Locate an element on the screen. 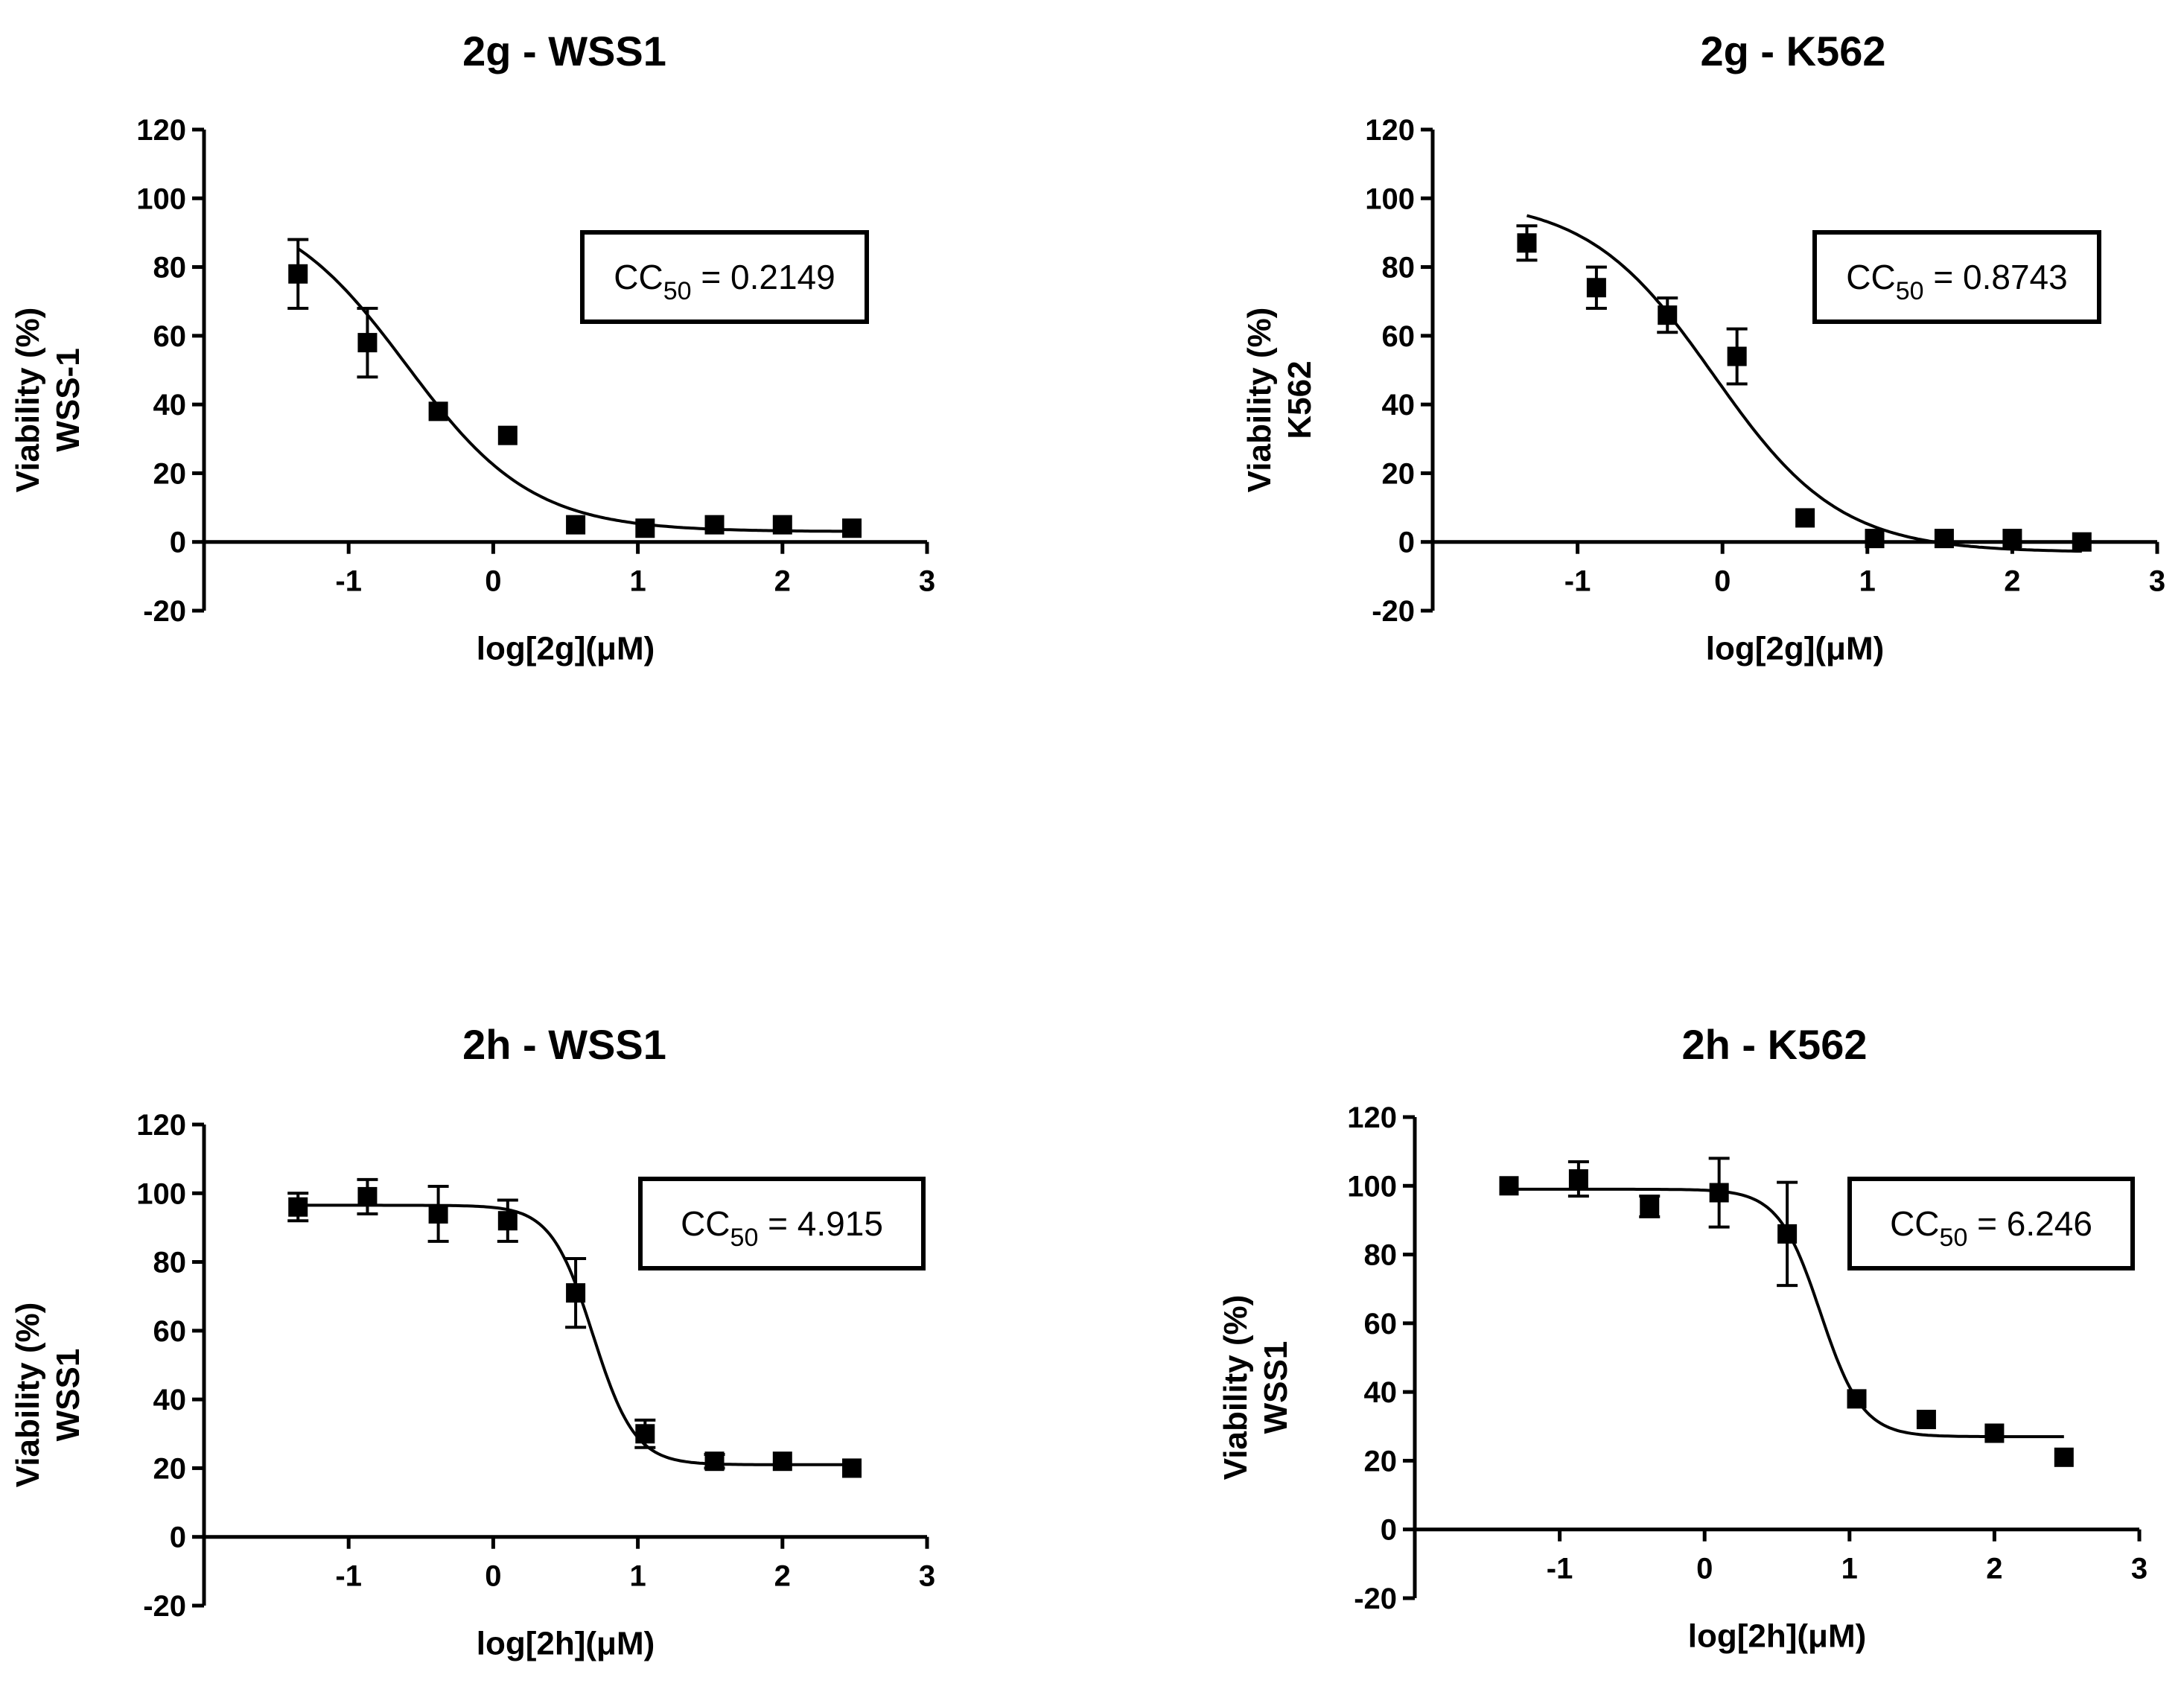  chart-title: 2g - WSS1 is located at coordinates (564, 51).